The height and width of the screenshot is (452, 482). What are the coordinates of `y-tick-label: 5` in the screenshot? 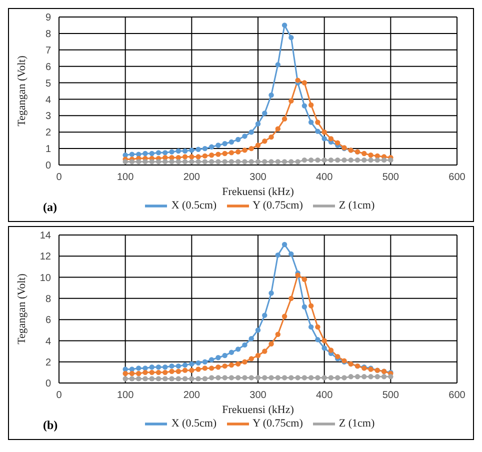 It's located at (48, 84).